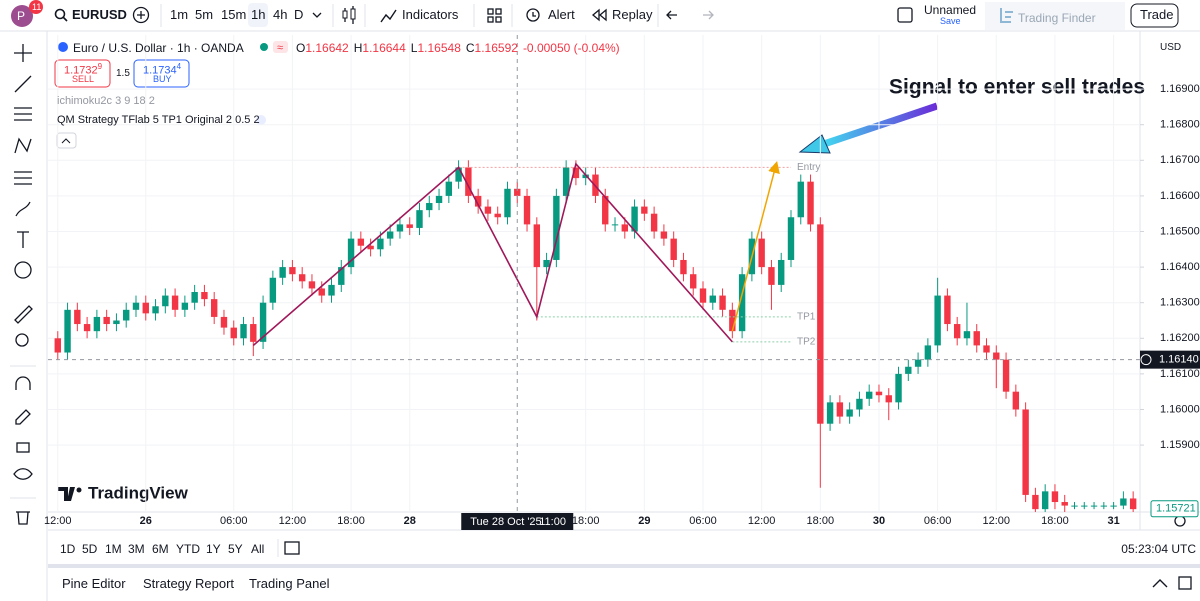 Image resolution: width=1200 pixels, height=601 pixels. Describe the element at coordinates (280, 14) in the screenshot. I see `interval: 4h` at that location.